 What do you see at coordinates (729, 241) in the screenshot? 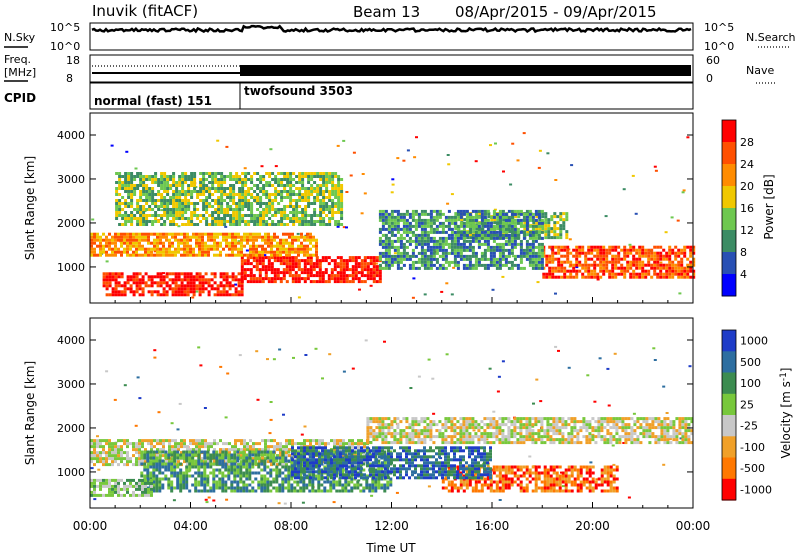
I see `colorbar-swatch` at bounding box center [729, 241].